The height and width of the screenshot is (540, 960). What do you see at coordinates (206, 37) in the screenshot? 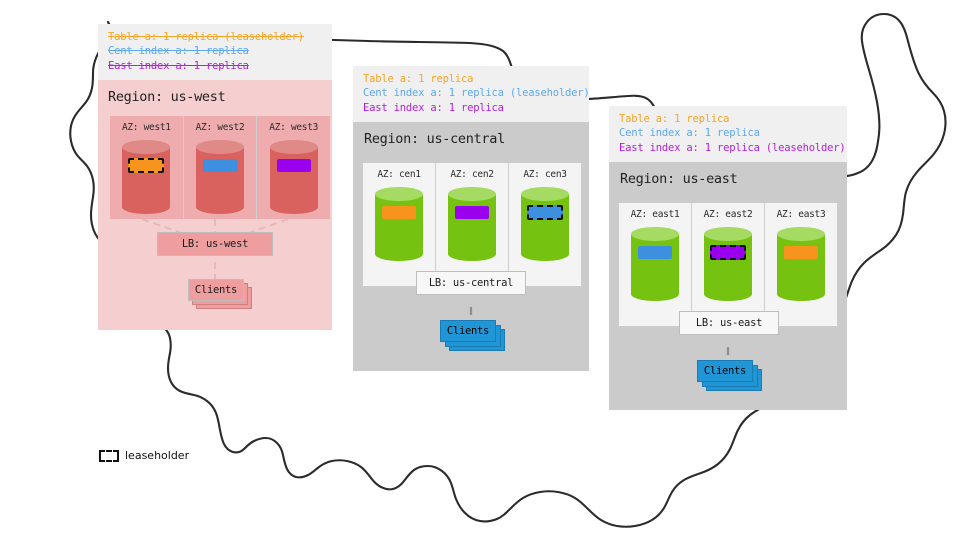
I see `legend-line-table: Table a: 1 replica (leaseholder)` at bounding box center [206, 37].